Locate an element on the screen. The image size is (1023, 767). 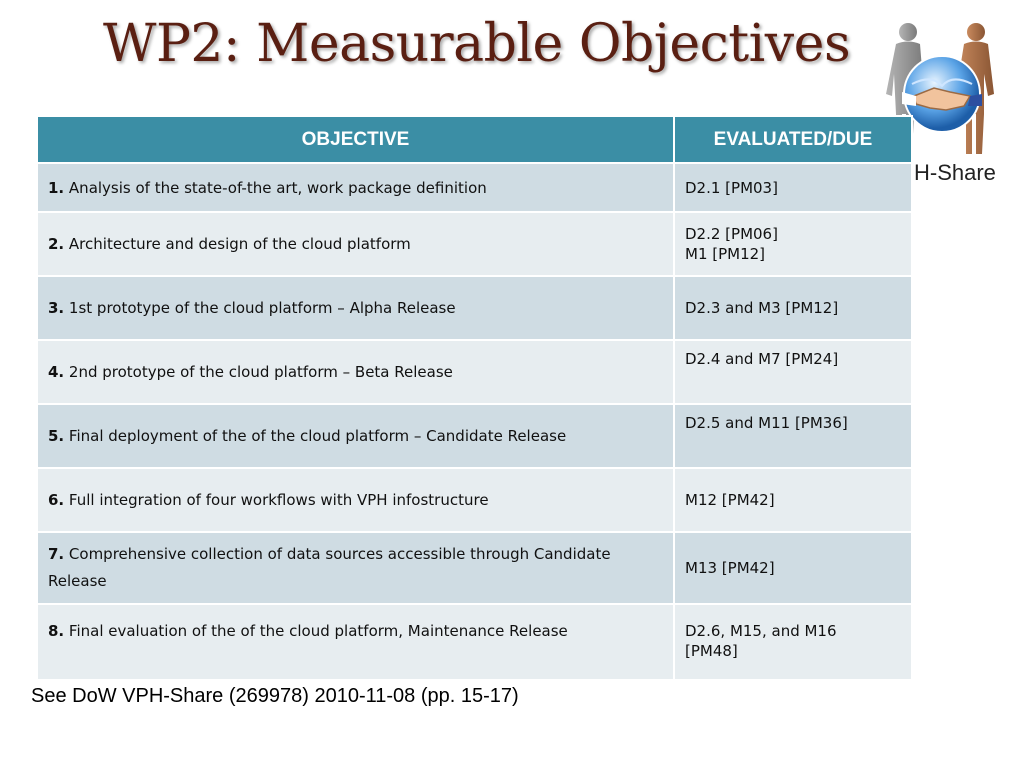
due-cell: D2.1 [PM03] is located at coordinates (793, 187).